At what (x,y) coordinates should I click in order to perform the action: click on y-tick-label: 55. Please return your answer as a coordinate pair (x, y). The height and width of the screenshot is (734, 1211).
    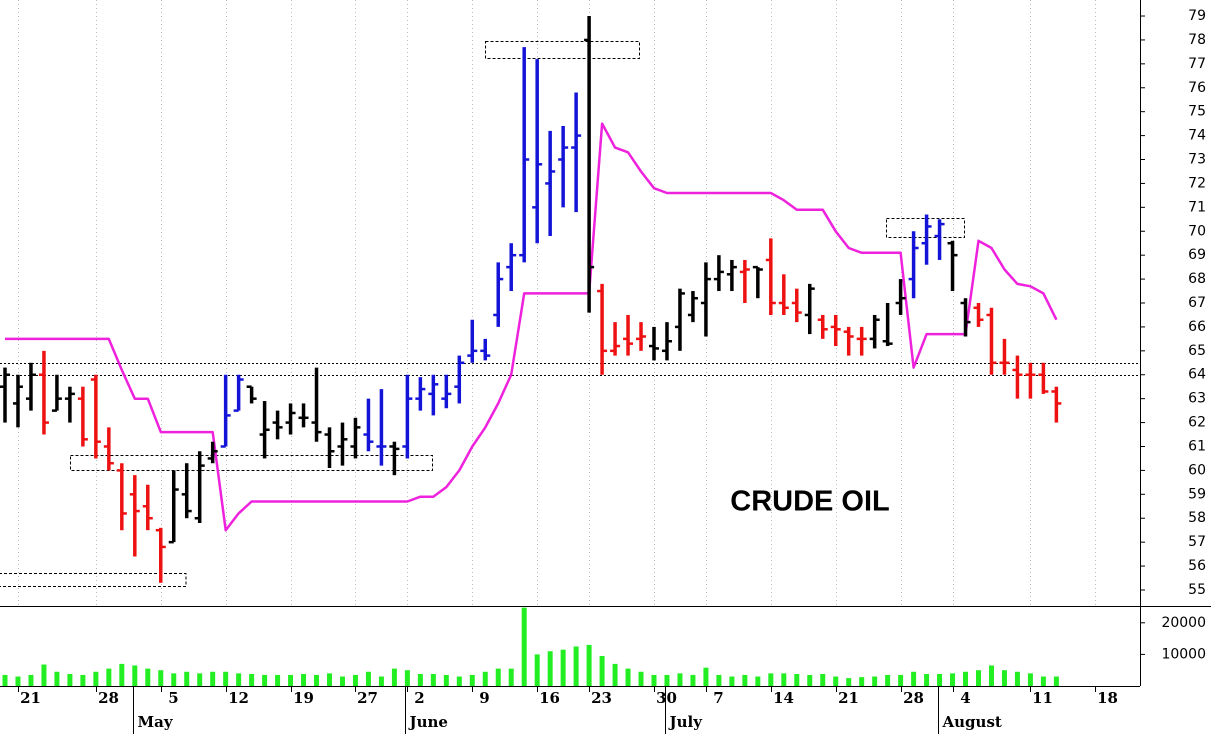
    Looking at the image, I should click on (1197, 590).